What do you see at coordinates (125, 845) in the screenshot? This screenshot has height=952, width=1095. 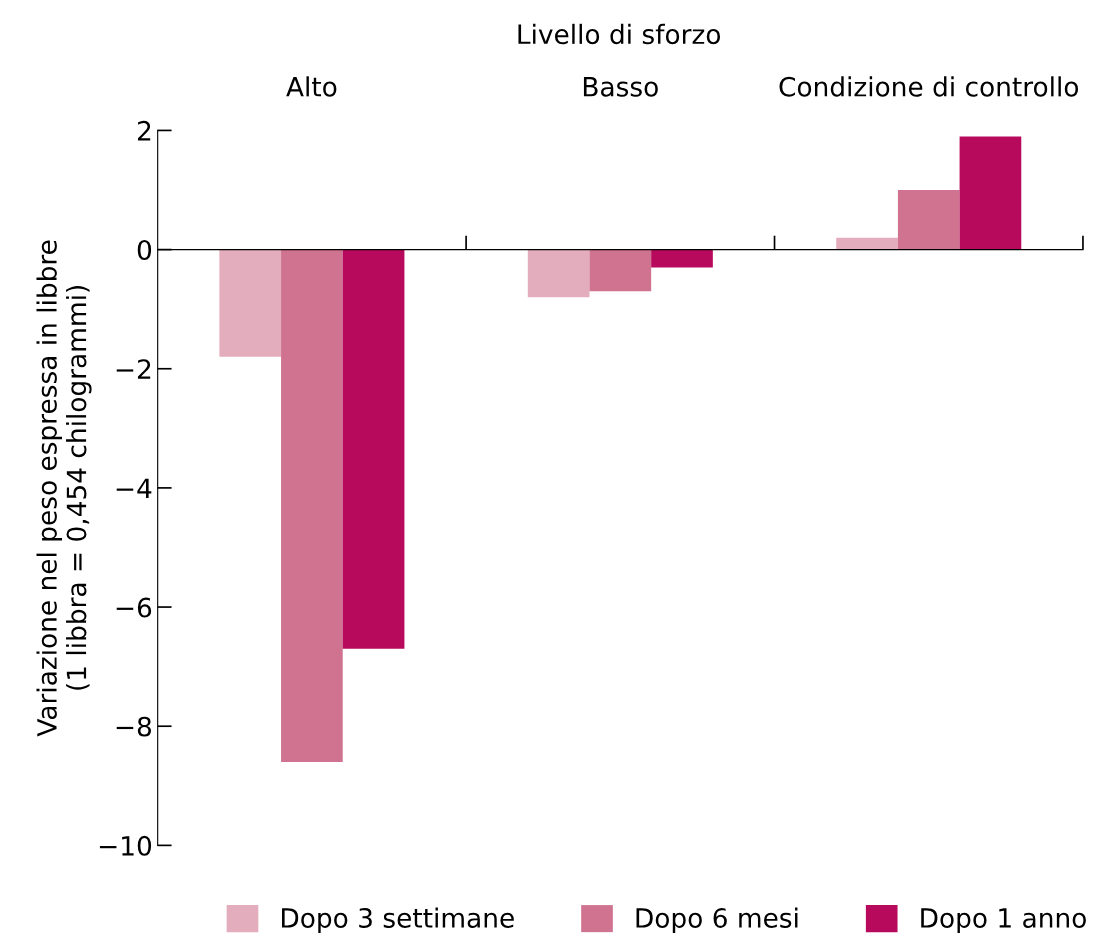 I see `y-tick-label: −10` at bounding box center [125, 845].